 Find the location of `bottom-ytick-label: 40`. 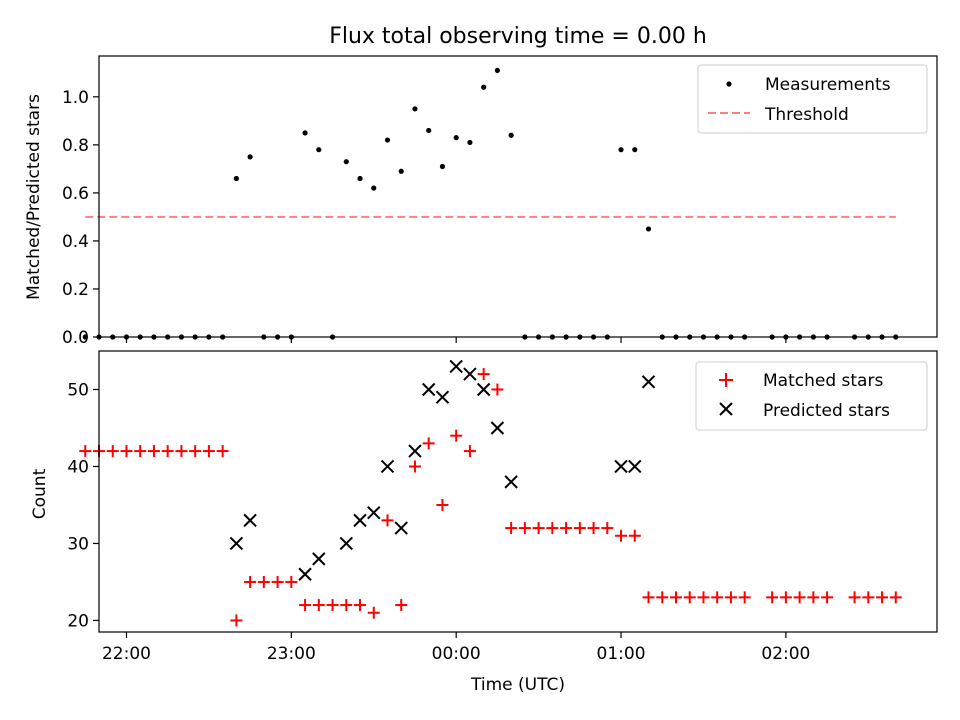

bottom-ytick-label: 40 is located at coordinates (78, 467).